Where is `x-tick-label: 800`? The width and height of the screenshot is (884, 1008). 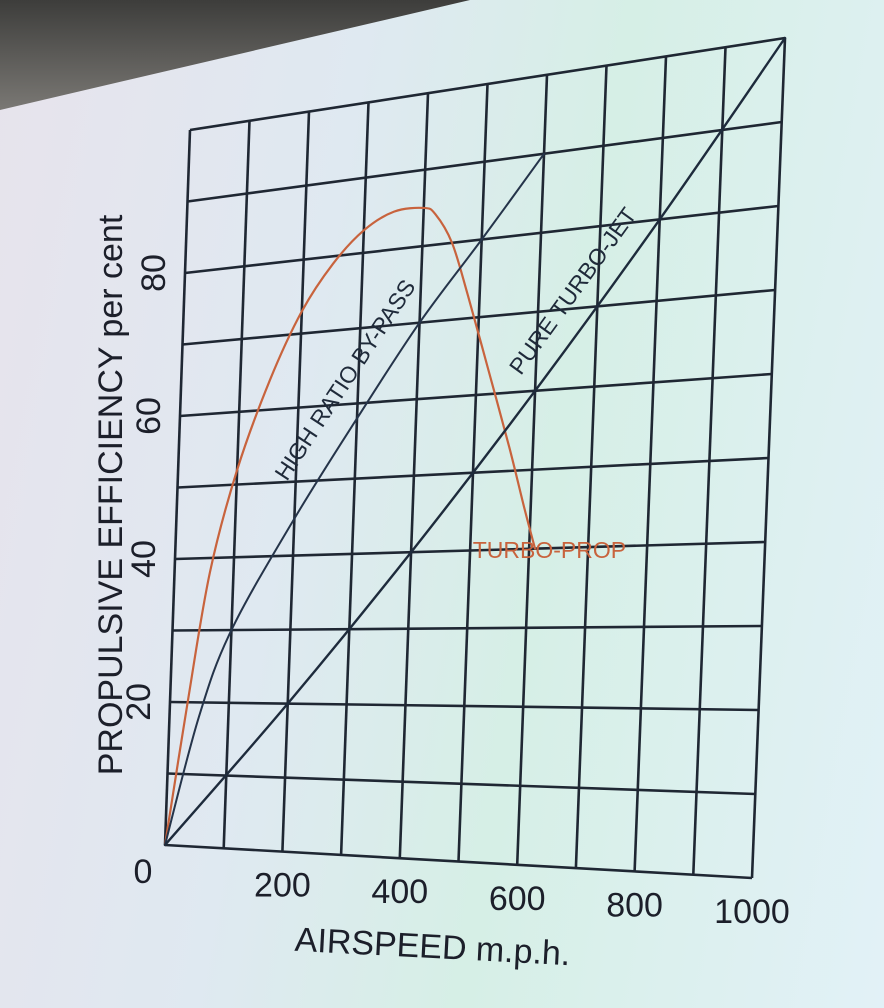 x-tick-label: 800 is located at coordinates (634, 905).